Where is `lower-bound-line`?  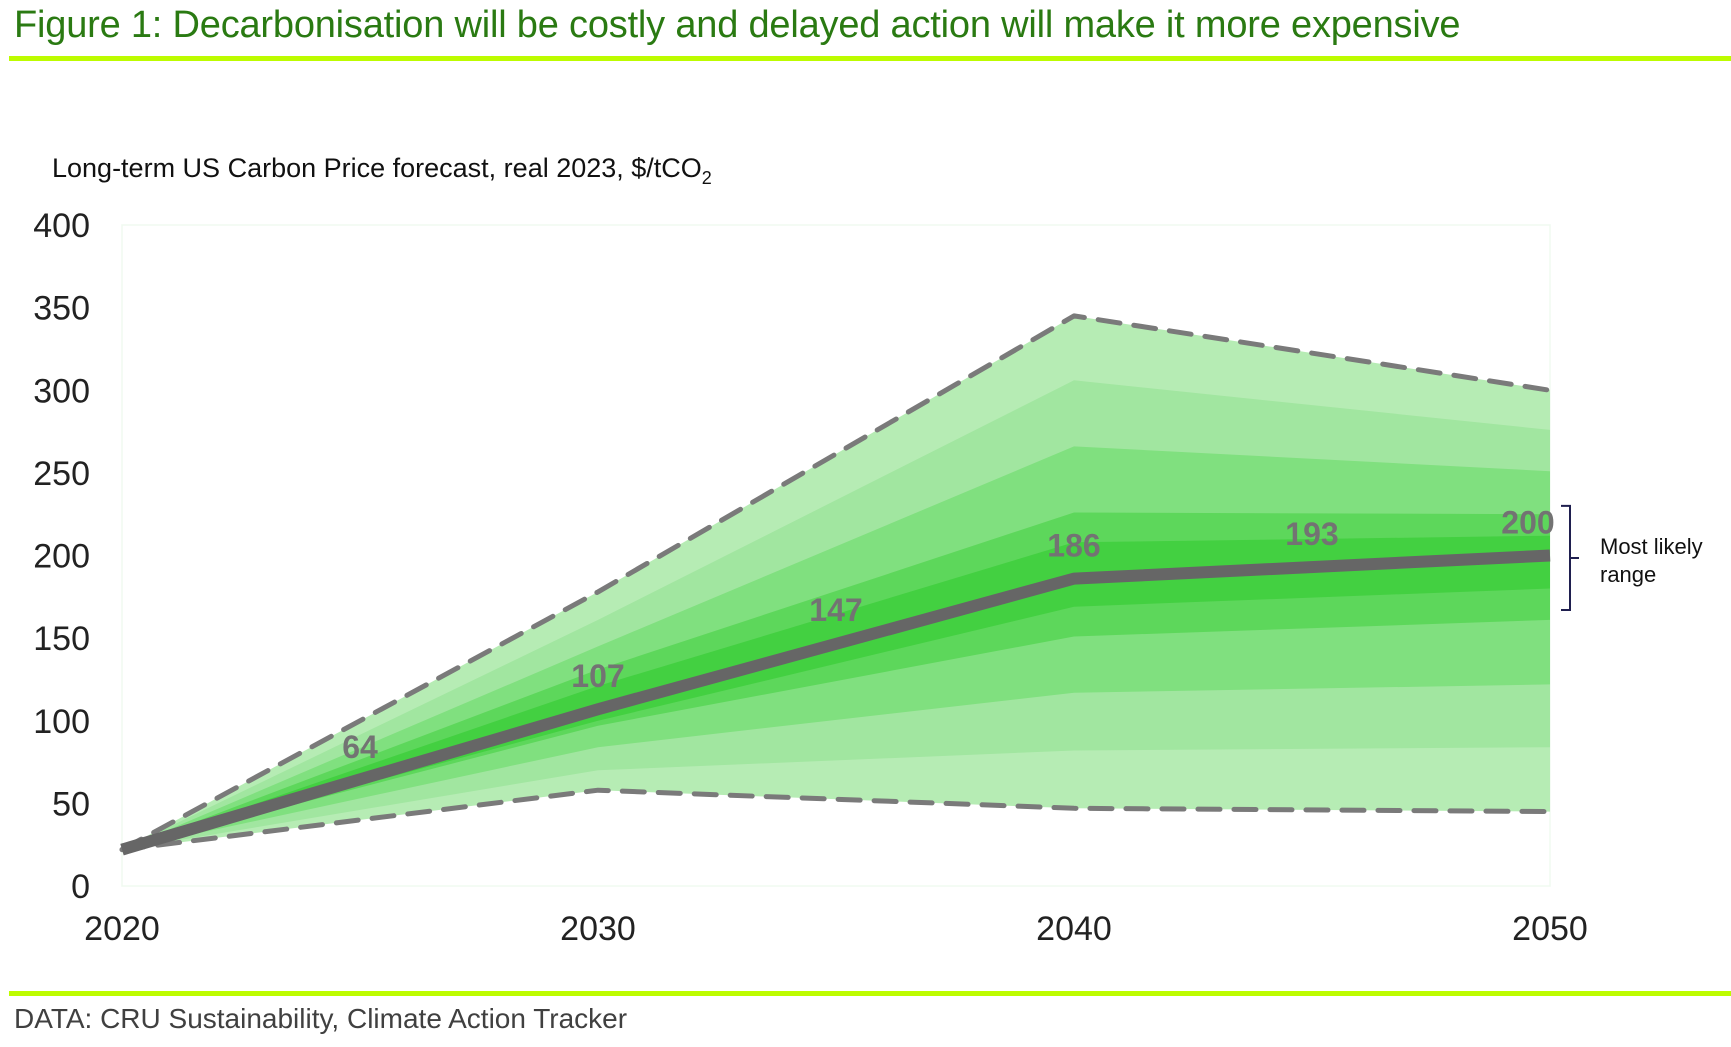
lower-bound-line is located at coordinates (836, 820).